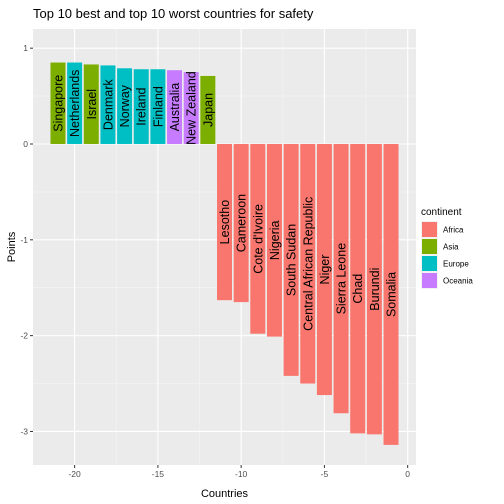  I want to click on bar-label: Cameroon, so click(242, 223).